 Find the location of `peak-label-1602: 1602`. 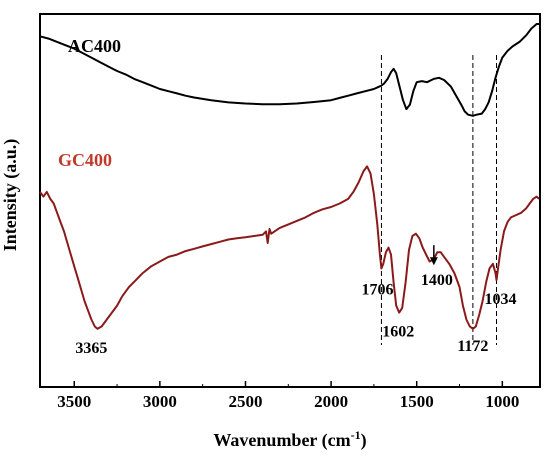

peak-label-1602: 1602 is located at coordinates (398, 332).